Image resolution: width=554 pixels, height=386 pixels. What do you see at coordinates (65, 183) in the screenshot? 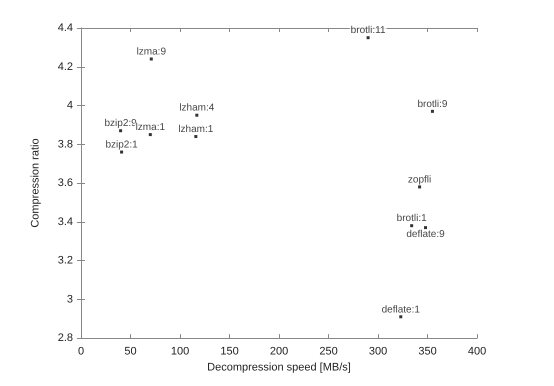
I see `y-tick-label: 3.6` at bounding box center [65, 183].